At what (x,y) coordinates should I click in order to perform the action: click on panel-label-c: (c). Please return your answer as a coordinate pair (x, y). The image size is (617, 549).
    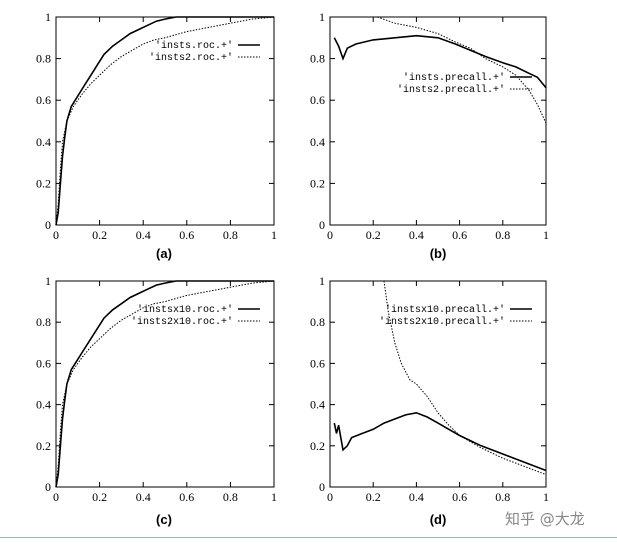
    Looking at the image, I should click on (164, 519).